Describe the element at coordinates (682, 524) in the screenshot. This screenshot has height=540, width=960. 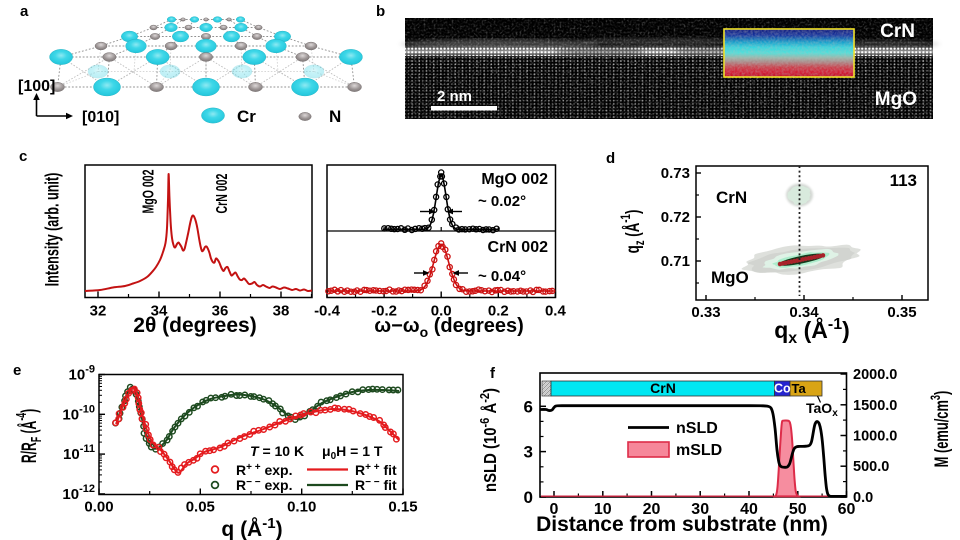
I see `svg-text: Distance from substrate (nm)` at that location.